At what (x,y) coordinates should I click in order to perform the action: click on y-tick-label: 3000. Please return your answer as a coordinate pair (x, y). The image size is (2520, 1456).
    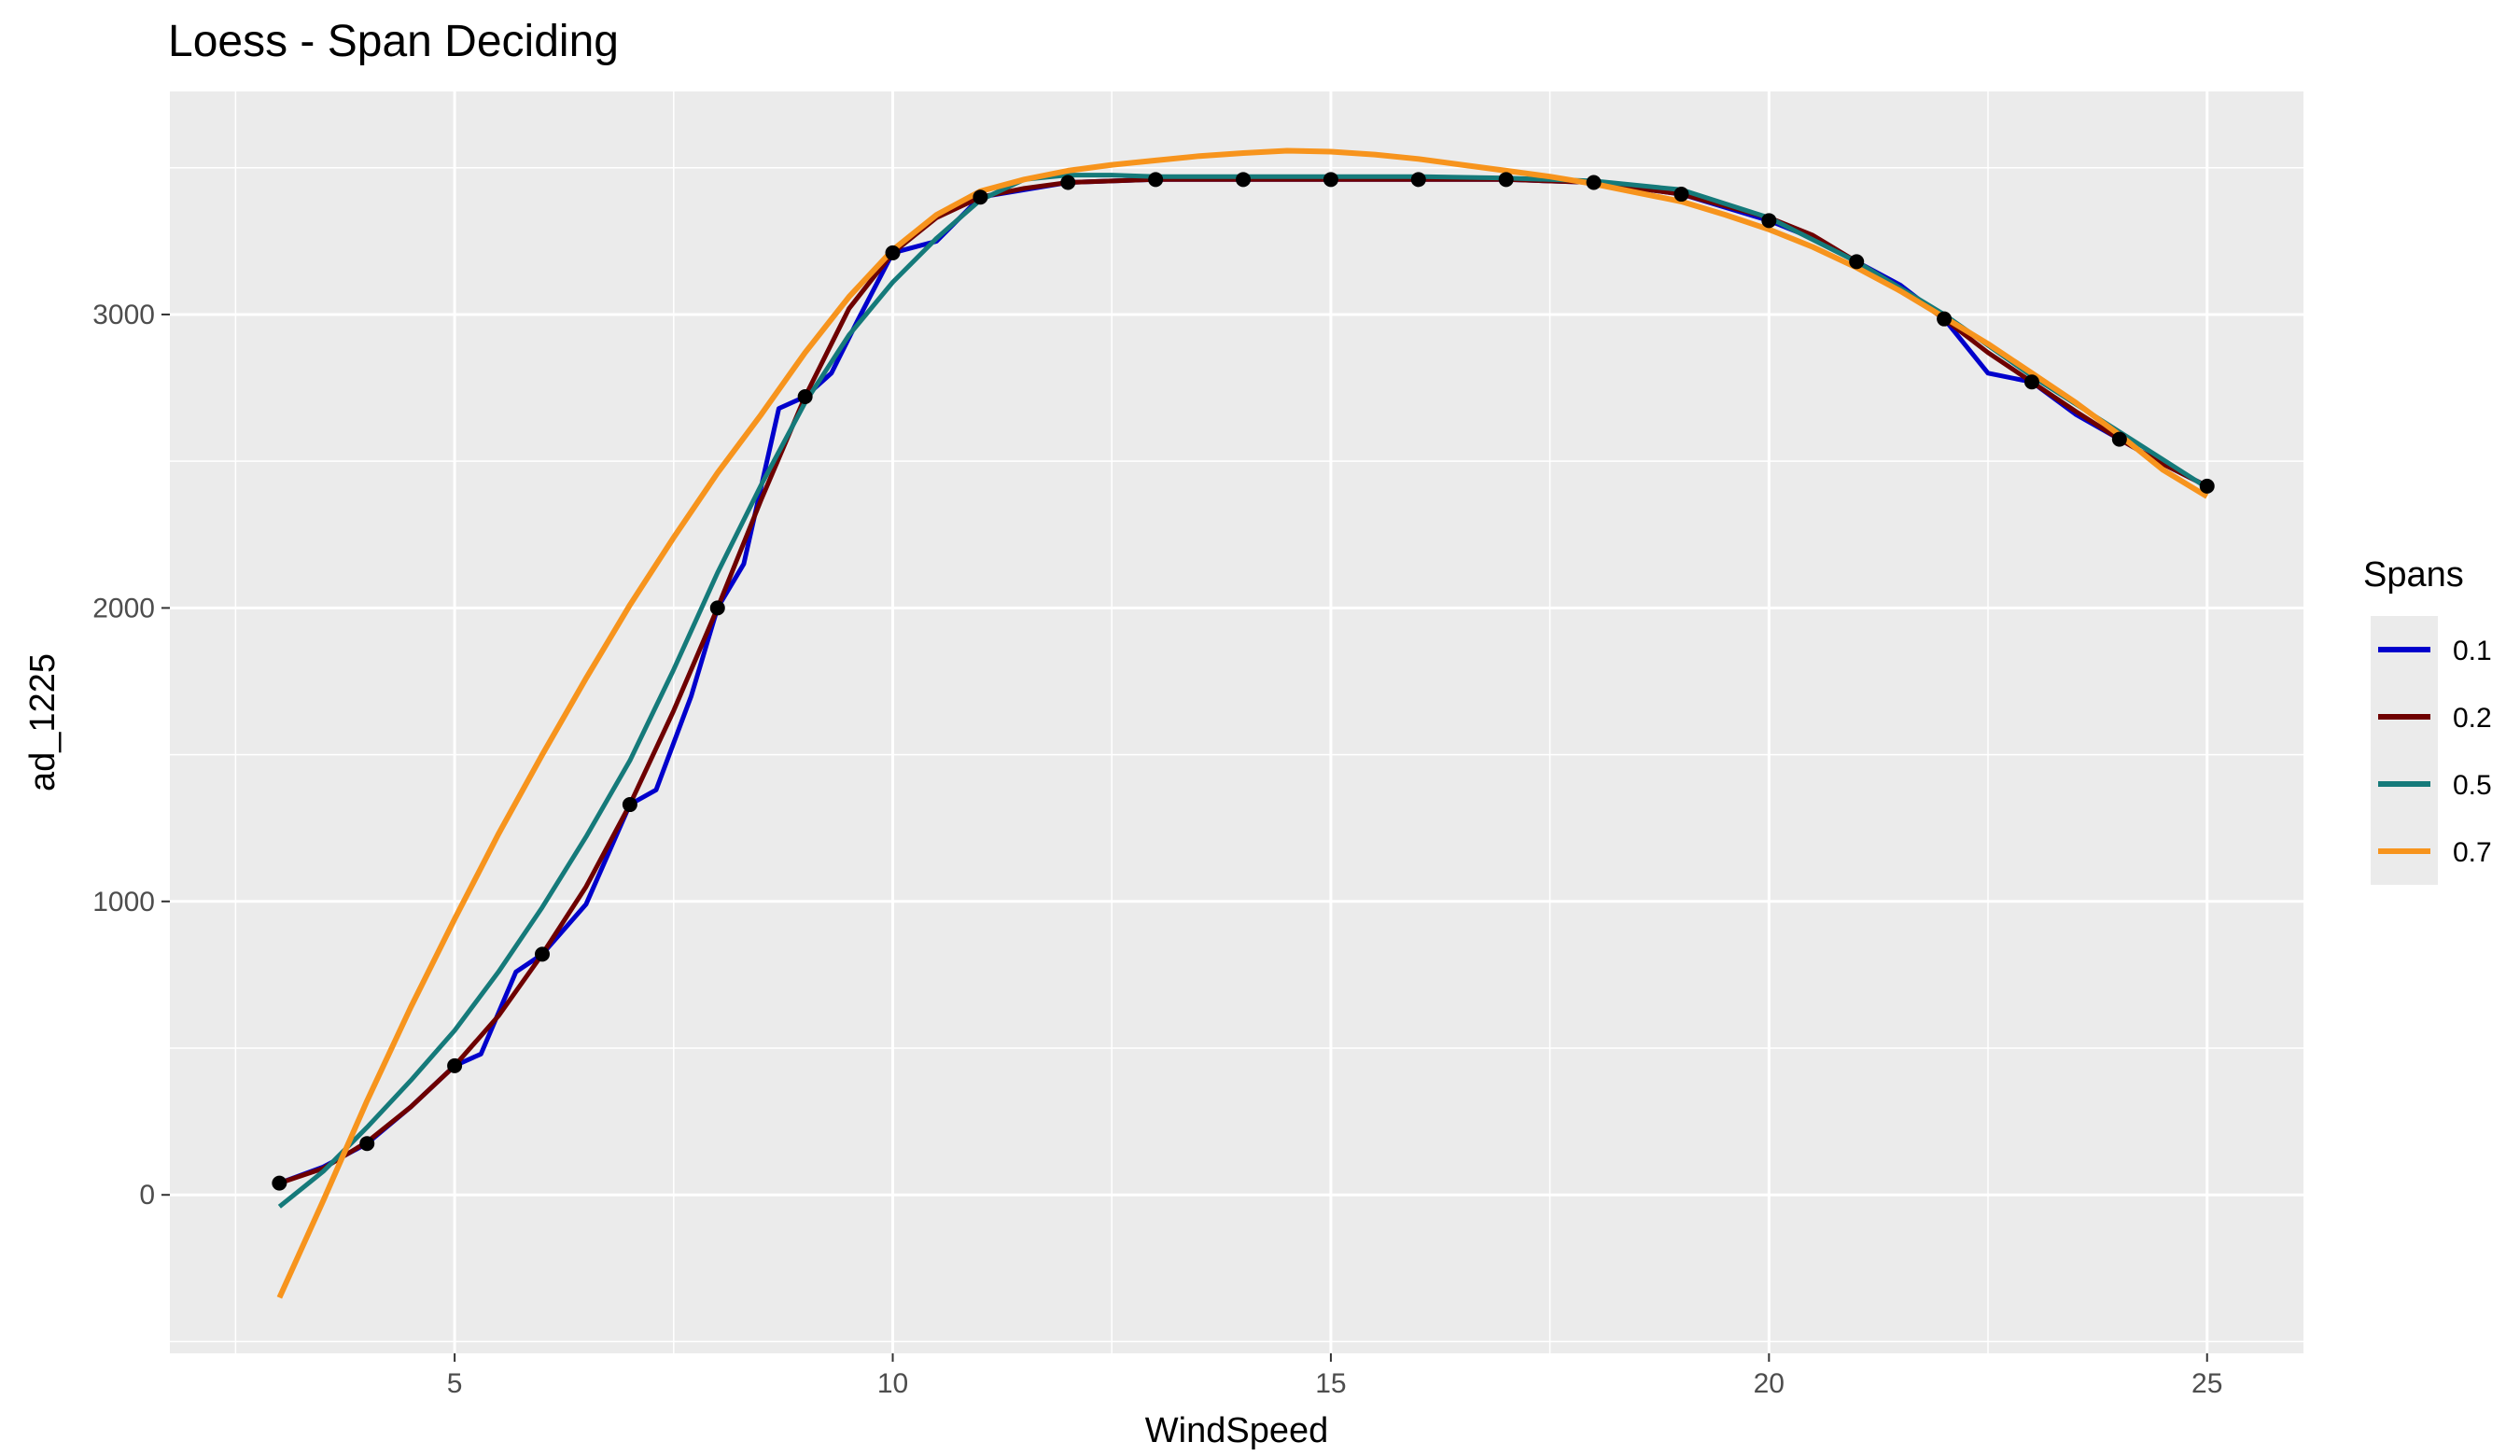
    Looking at the image, I should click on (123, 315).